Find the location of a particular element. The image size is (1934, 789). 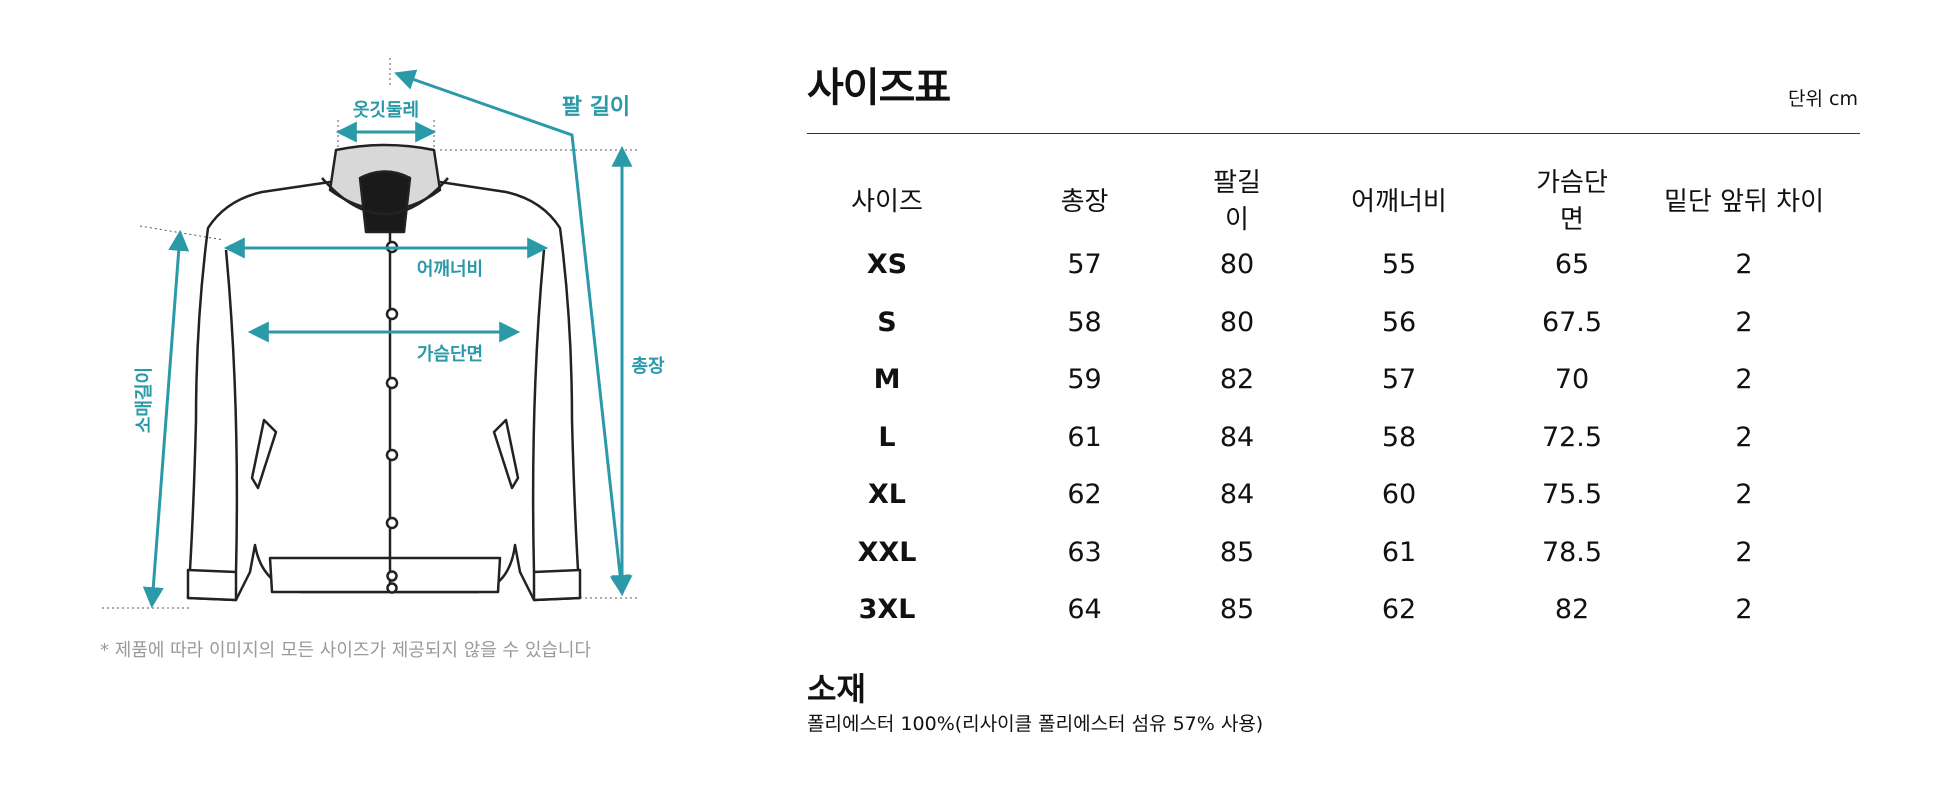

table-row: S 58 80 56 67.5 2 is located at coordinates (1338, 323).